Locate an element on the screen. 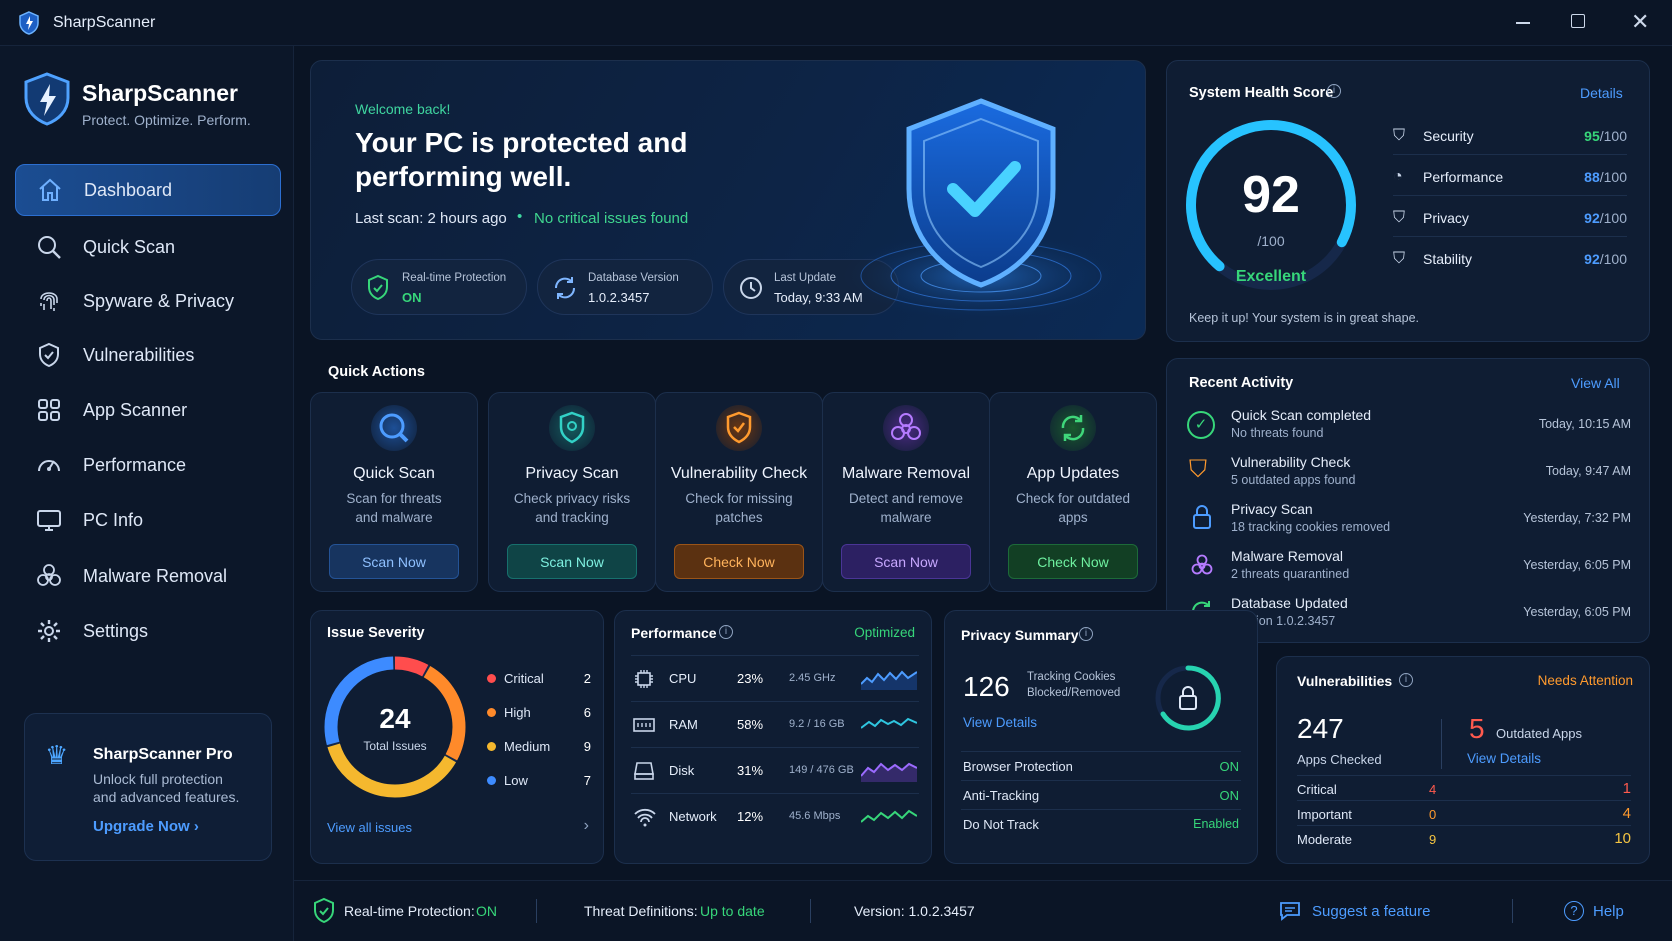  suggest-feature-link: Suggest a feature is located at coordinates (1354, 911).